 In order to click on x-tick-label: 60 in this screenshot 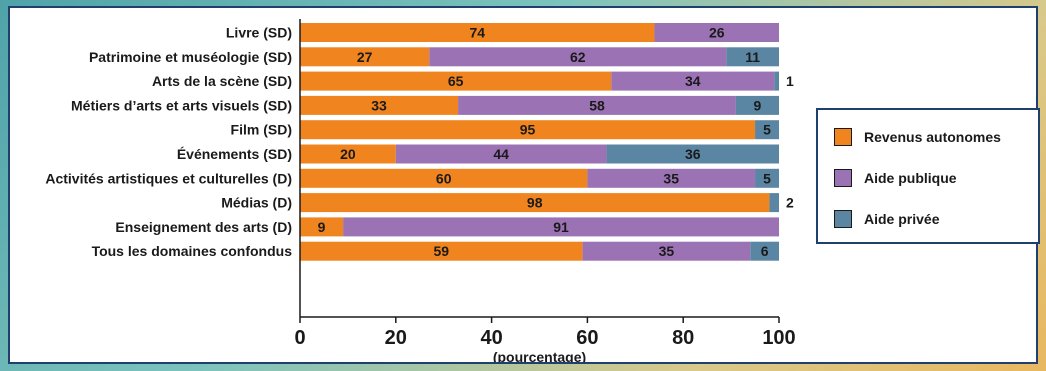, I will do `click(587, 338)`.